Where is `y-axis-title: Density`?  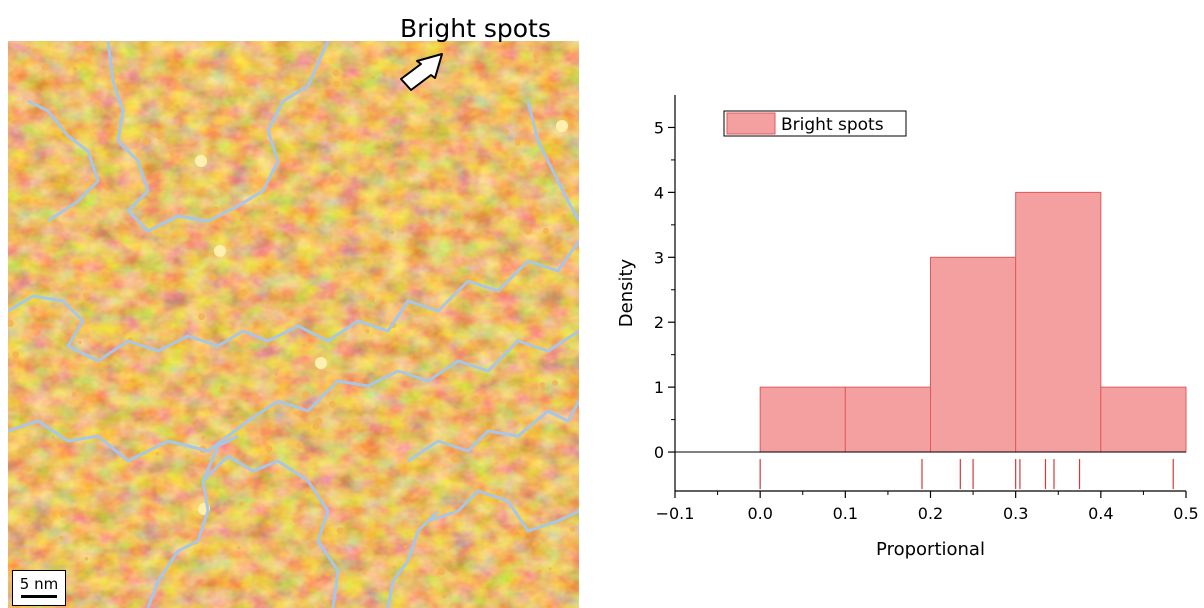 y-axis-title: Density is located at coordinates (626, 292).